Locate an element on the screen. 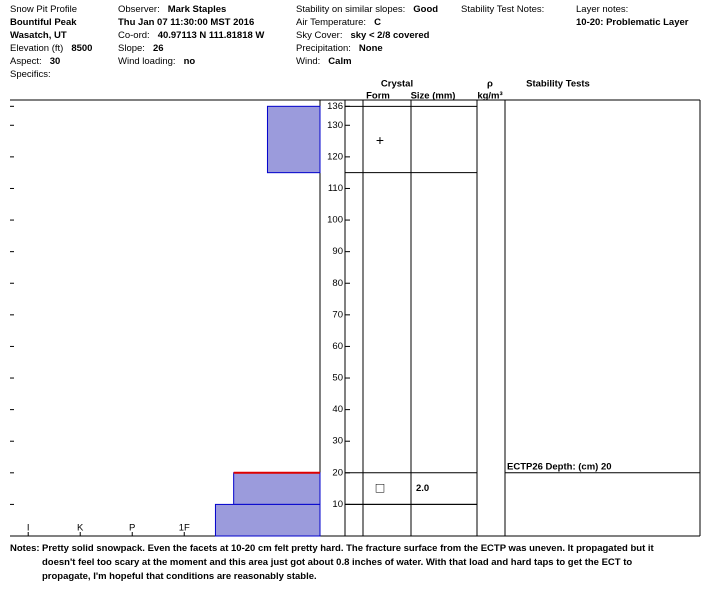 Image resolution: width=710 pixels, height=600 pixels. grain-form: + is located at coordinates (380, 140).